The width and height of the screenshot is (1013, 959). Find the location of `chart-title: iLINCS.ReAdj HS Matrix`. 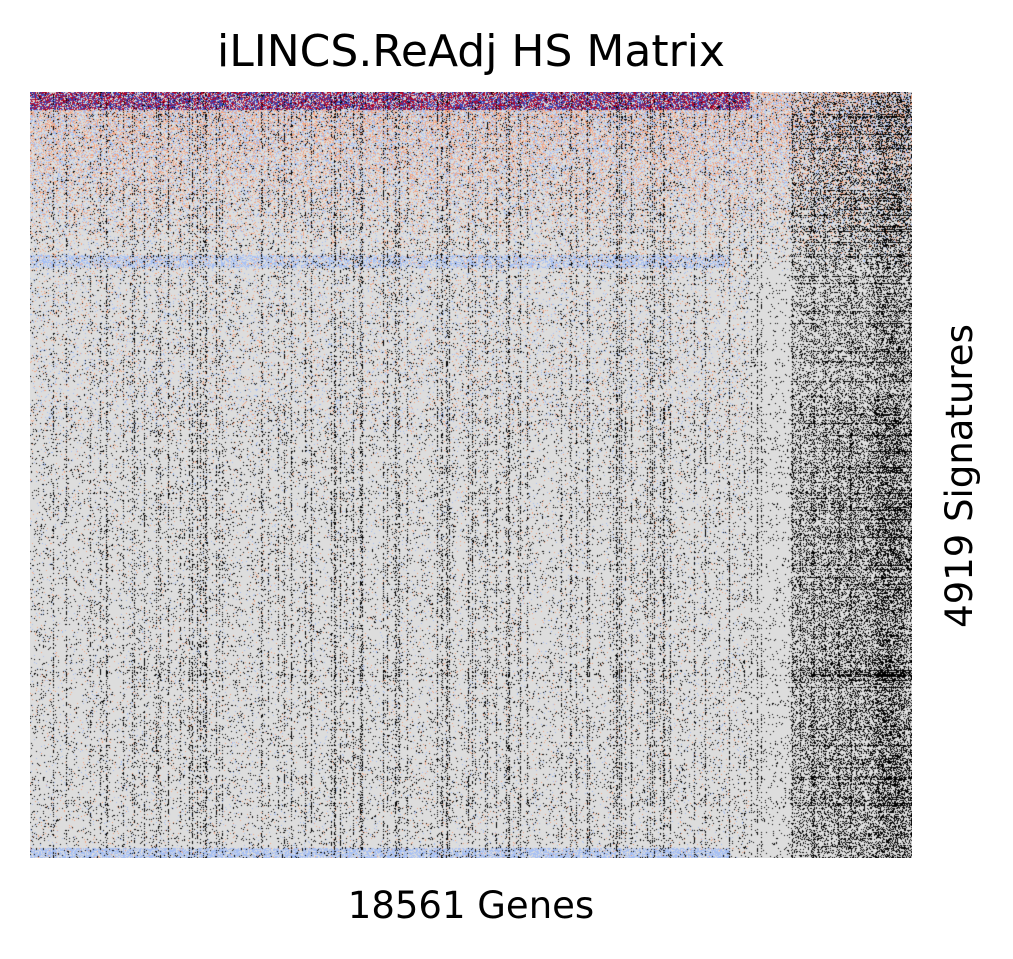

chart-title: iLINCS.ReAdj HS Matrix is located at coordinates (471, 51).